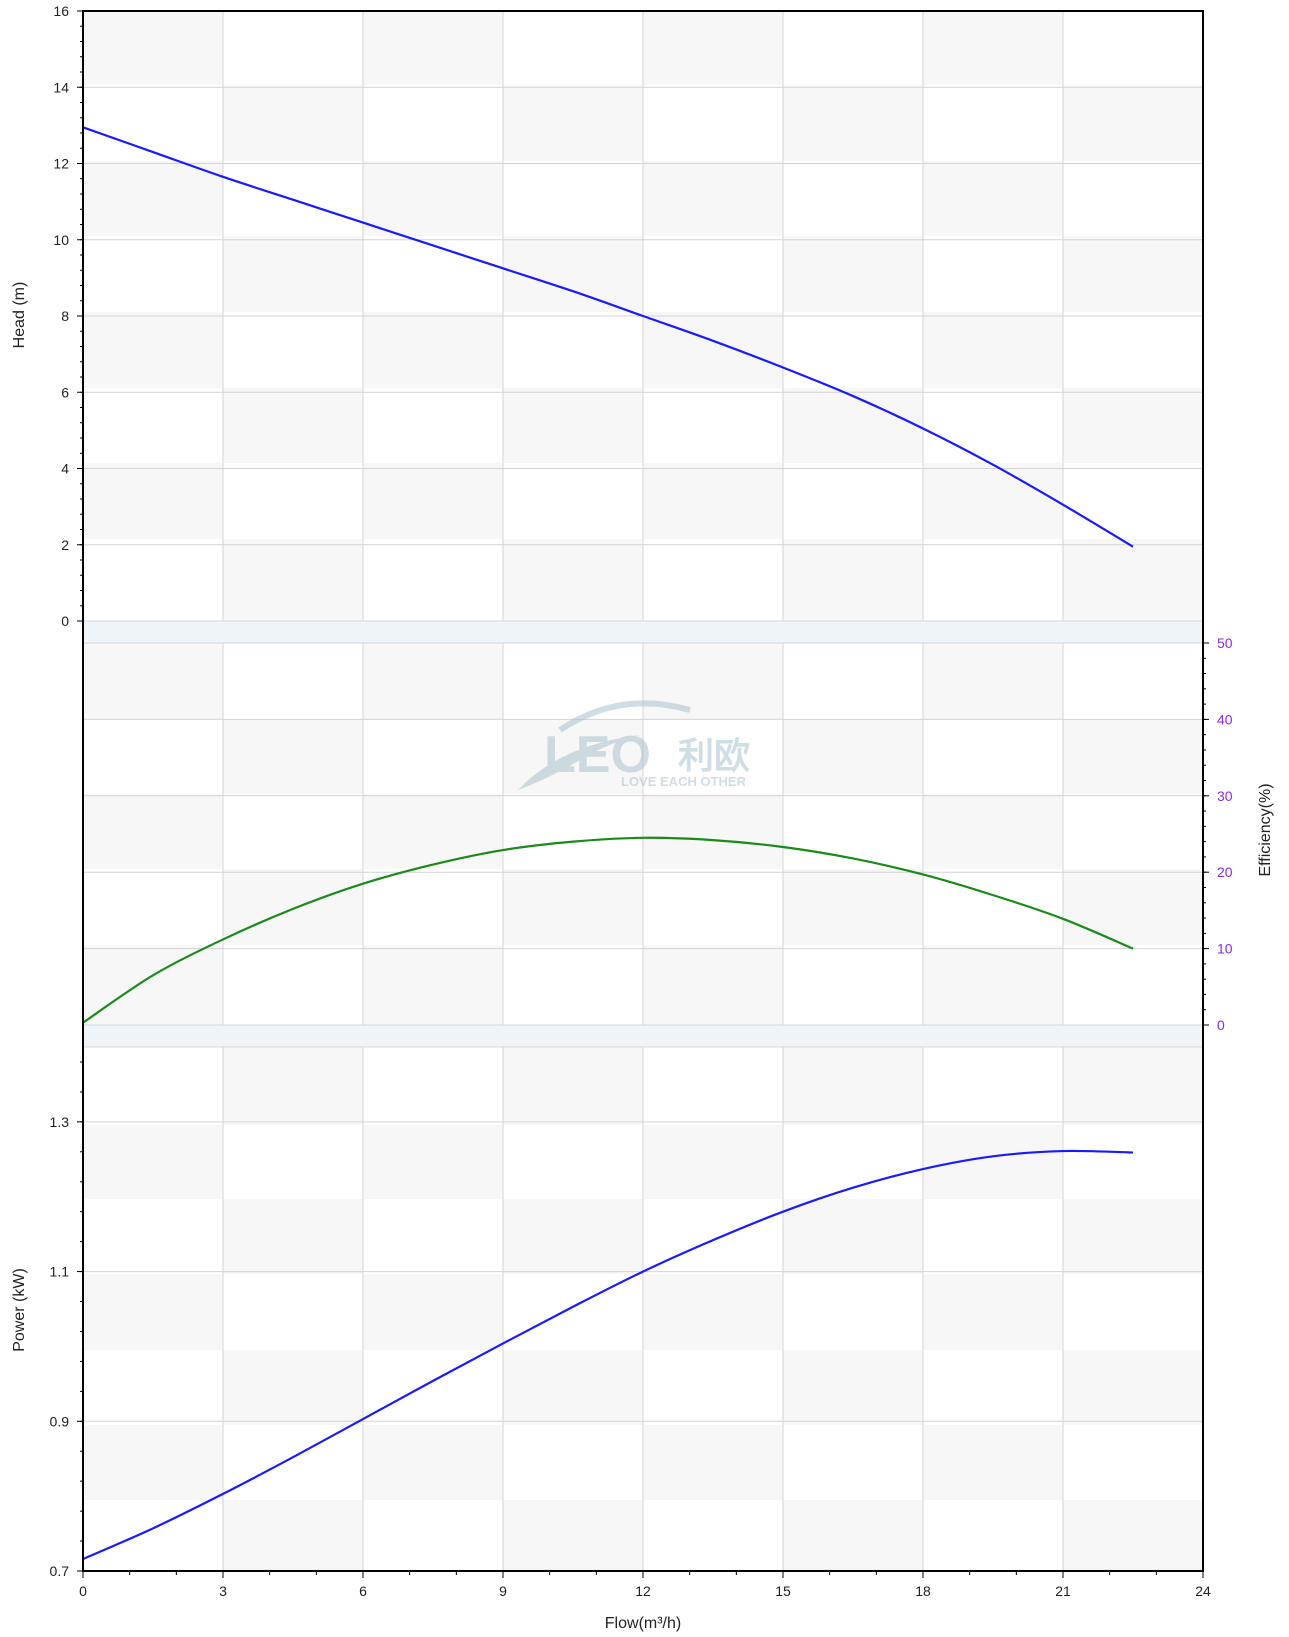 The image size is (1289, 1637). What do you see at coordinates (65, 392) in the screenshot?
I see `y-tick-label: 6` at bounding box center [65, 392].